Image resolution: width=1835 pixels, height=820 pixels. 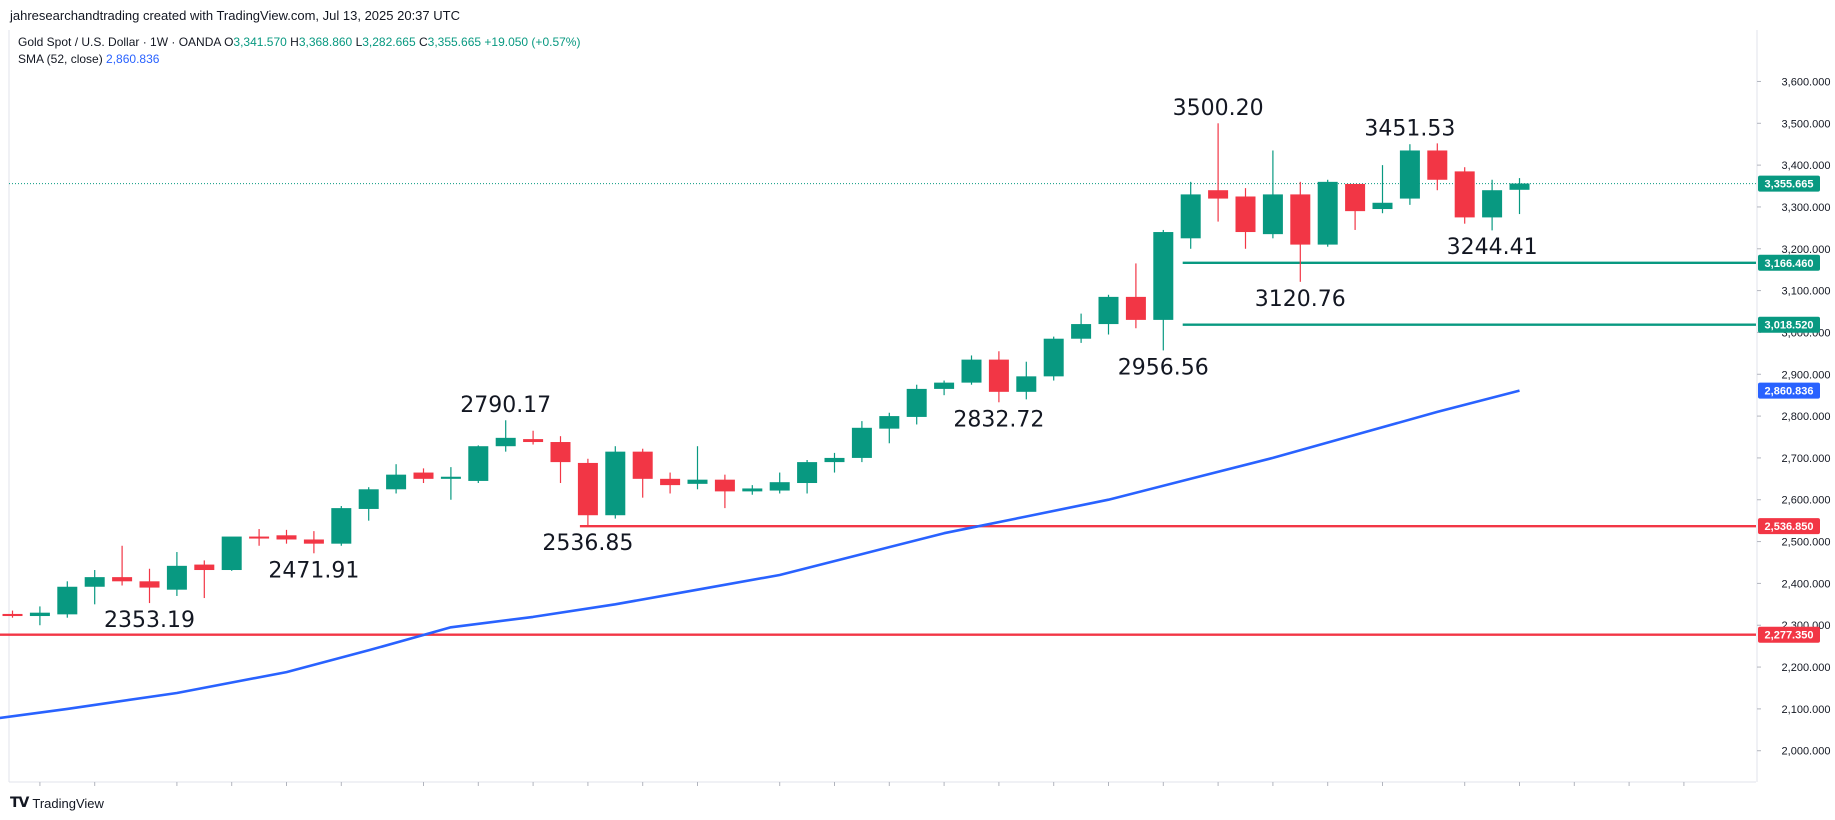 I want to click on price-annotation: 2832.72, so click(x=998, y=419).